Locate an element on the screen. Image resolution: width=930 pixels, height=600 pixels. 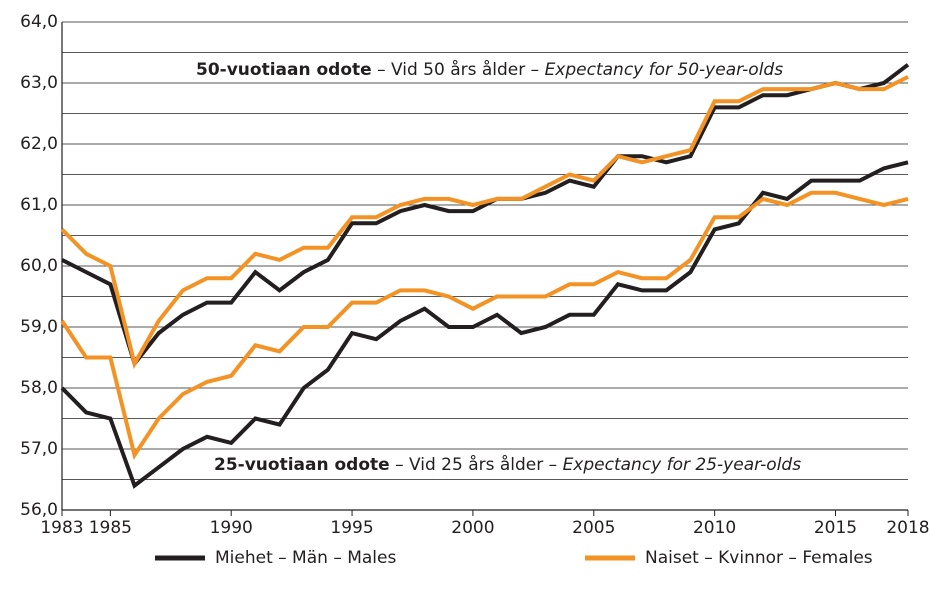
x-tick-label: 1990 is located at coordinates (231, 528).